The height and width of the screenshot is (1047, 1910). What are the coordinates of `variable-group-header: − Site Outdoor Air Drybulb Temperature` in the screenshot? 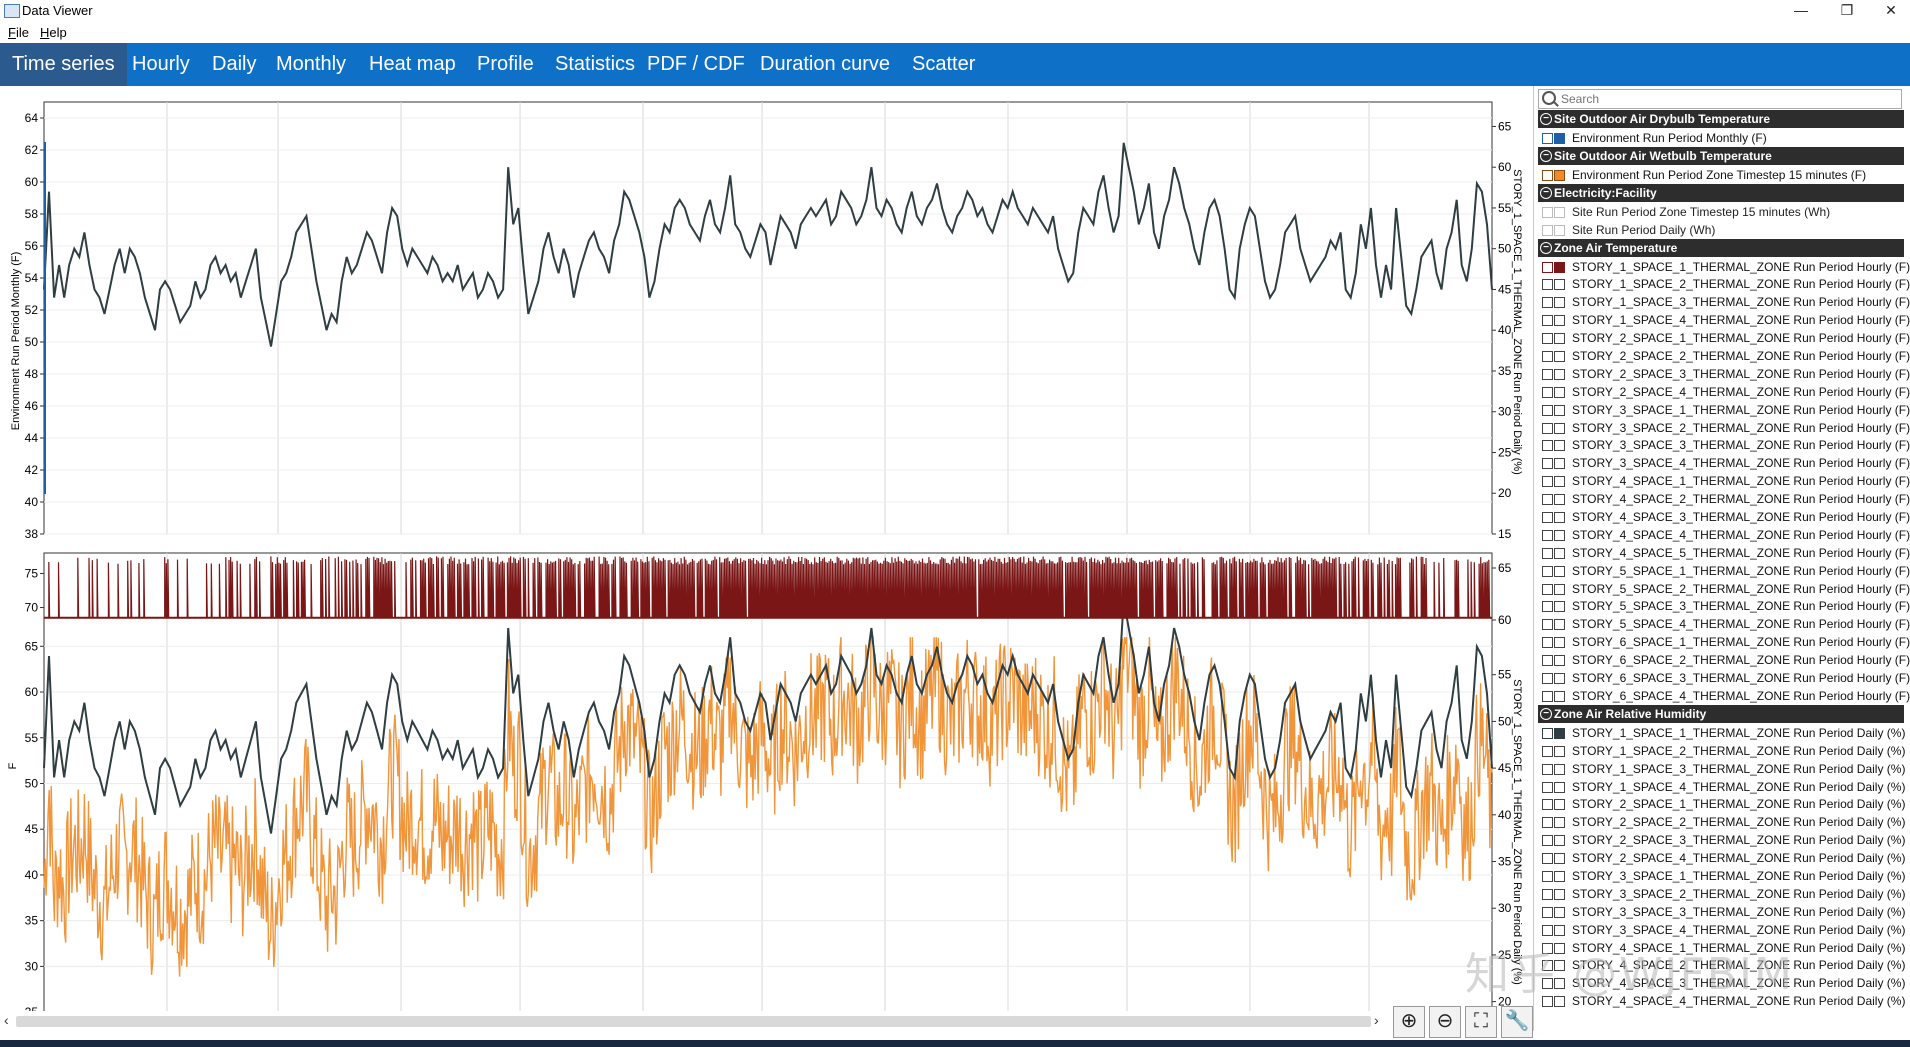 It's located at (1721, 119).